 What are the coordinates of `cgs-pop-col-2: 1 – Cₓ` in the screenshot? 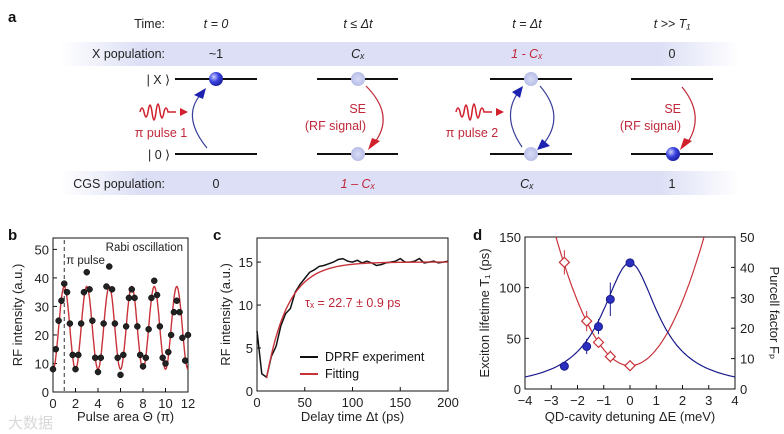 It's located at (358, 184).